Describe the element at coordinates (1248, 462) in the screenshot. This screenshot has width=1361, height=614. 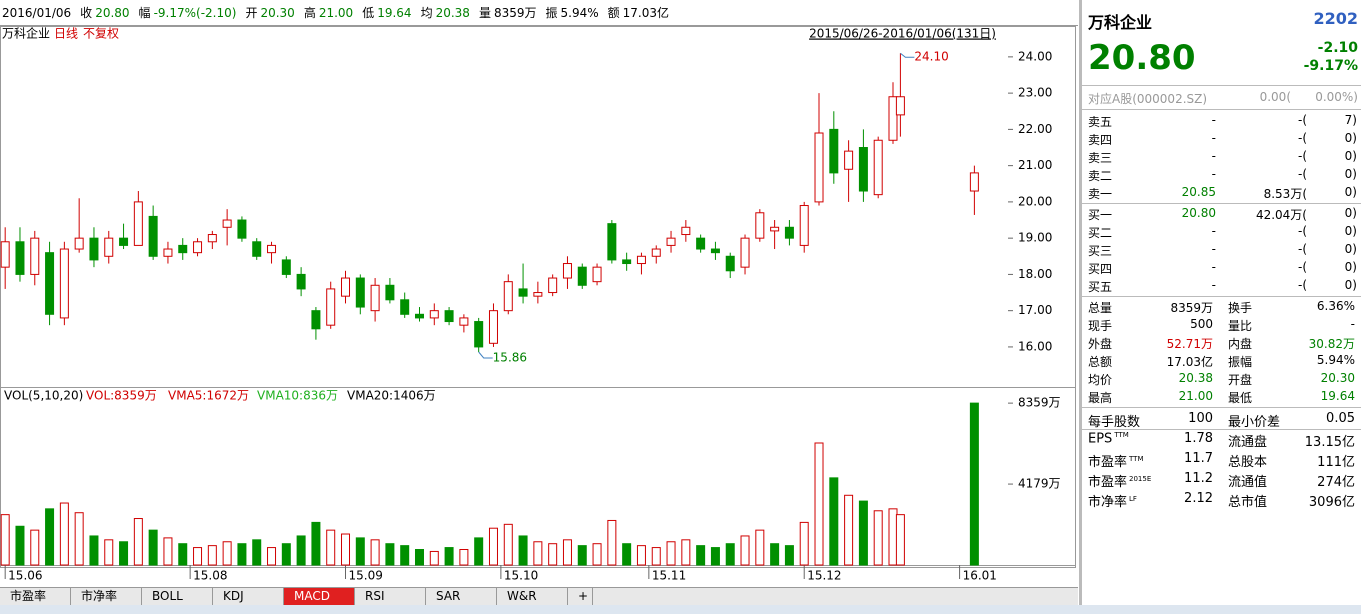
I see `fund-label: 总股本` at that location.